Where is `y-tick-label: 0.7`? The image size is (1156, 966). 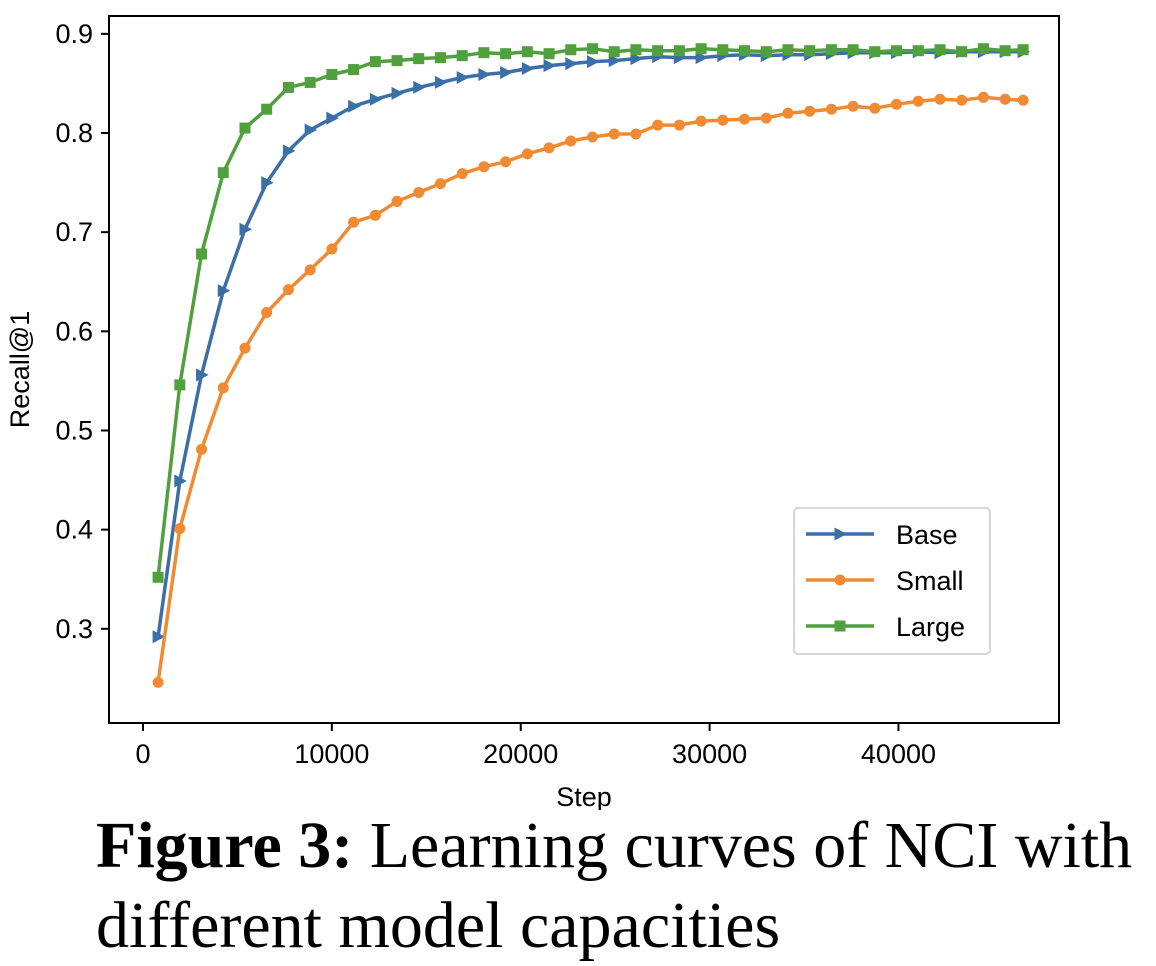 y-tick-label: 0.7 is located at coordinates (74, 232).